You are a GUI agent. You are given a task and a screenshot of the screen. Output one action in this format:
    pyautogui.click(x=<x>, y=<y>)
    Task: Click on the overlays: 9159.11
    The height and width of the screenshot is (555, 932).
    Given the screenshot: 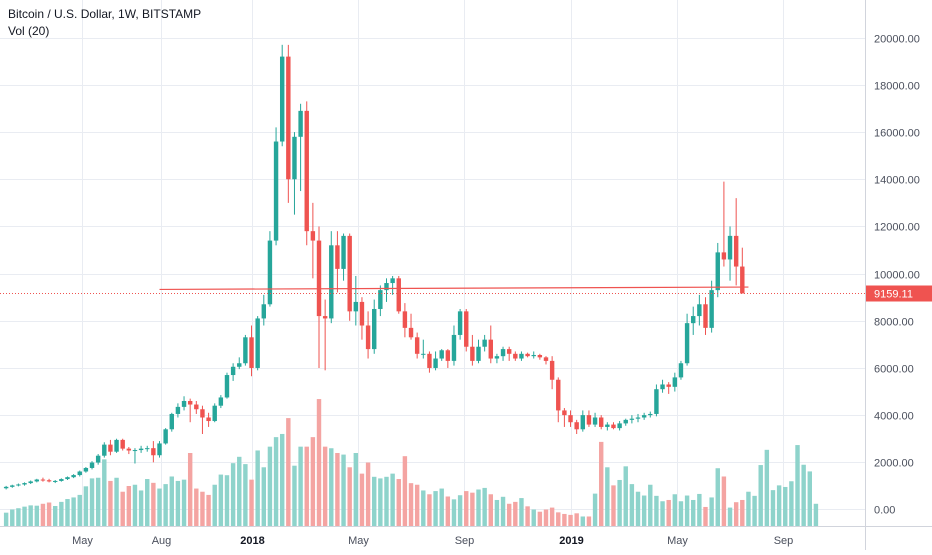 What is the action you would take?
    pyautogui.click(x=466, y=293)
    